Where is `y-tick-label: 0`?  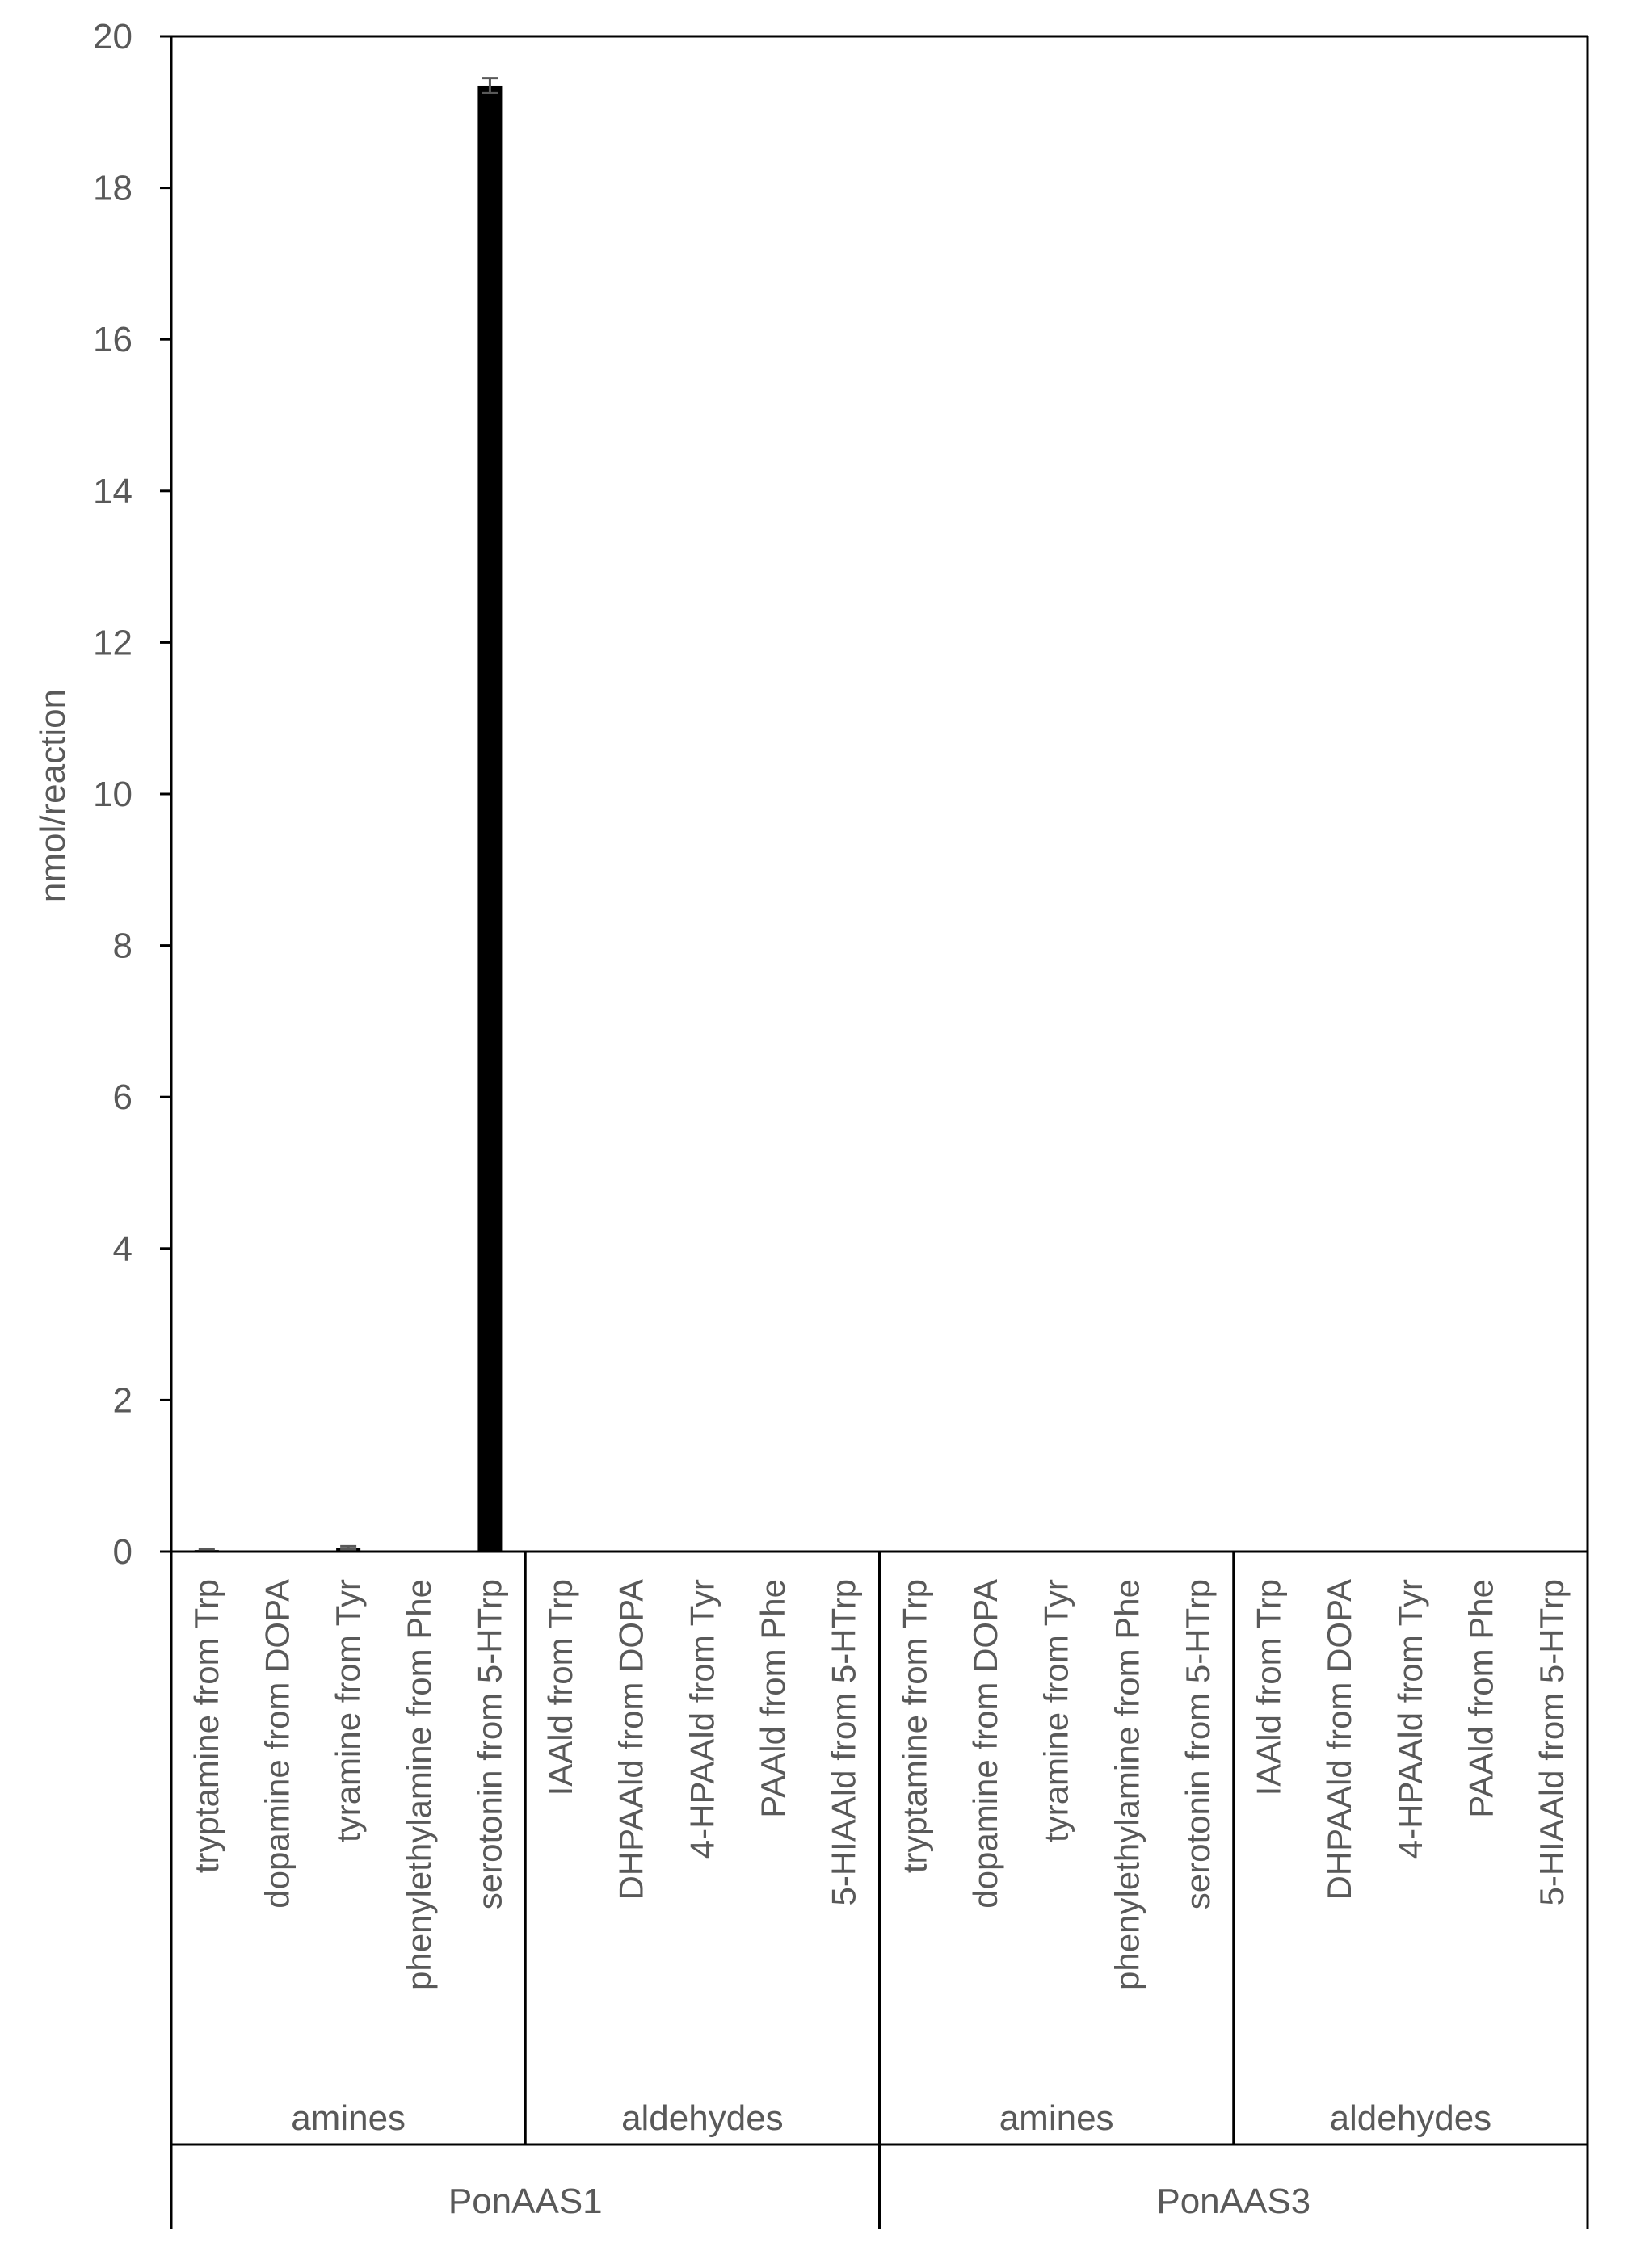
y-tick-label: 0 is located at coordinates (123, 1552).